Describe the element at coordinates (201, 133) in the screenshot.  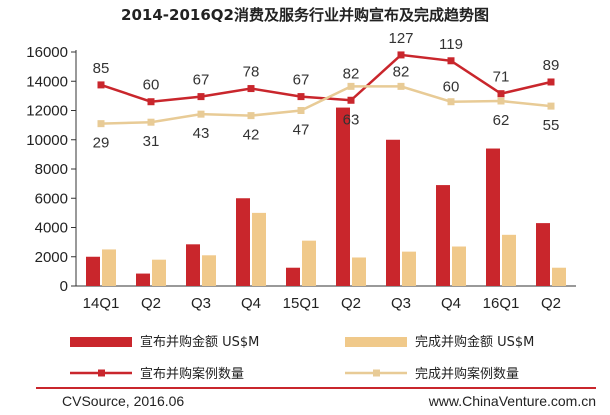
I see `data-label: 43` at that location.